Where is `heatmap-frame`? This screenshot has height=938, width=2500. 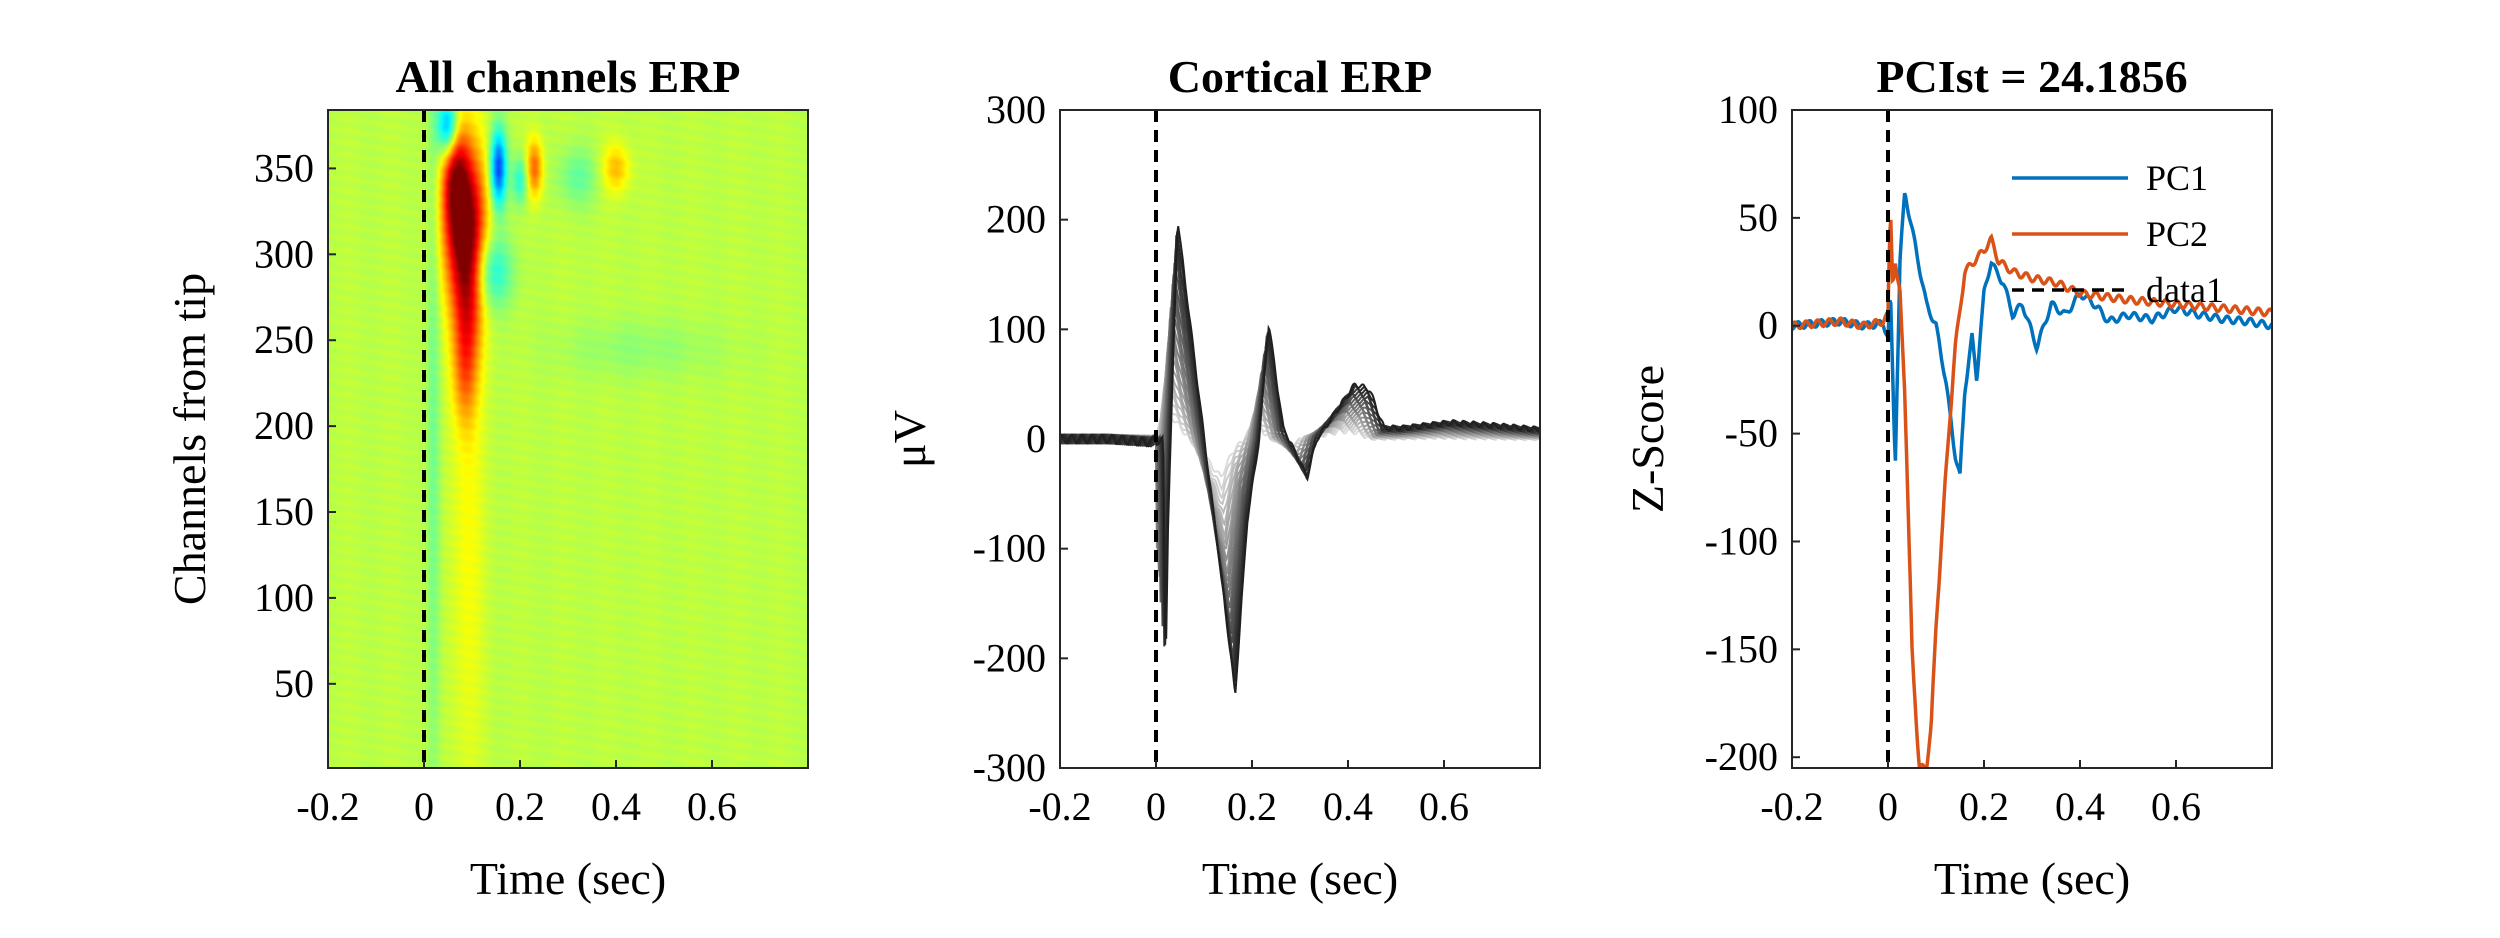 heatmap-frame is located at coordinates (568, 439).